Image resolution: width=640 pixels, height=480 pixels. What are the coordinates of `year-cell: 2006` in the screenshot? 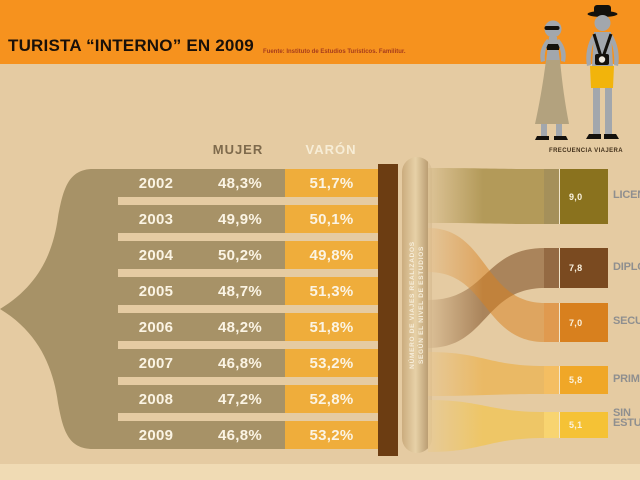 It's located at (156, 327).